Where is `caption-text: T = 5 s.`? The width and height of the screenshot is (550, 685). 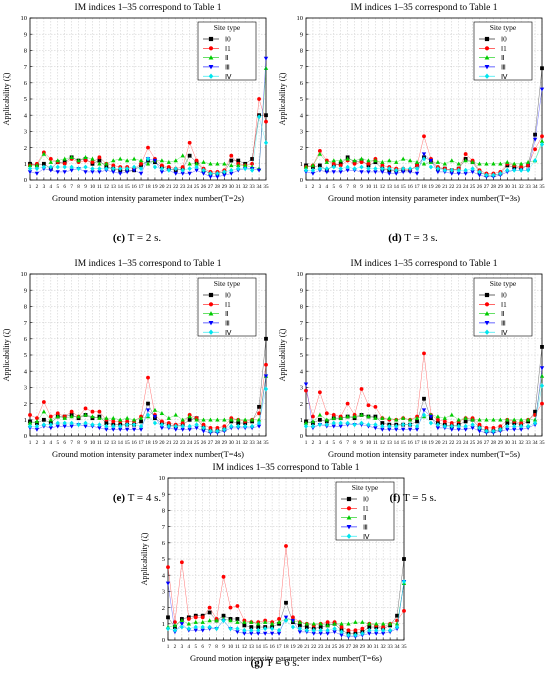
caption-text: T = 5 s. is located at coordinates (420, 498).